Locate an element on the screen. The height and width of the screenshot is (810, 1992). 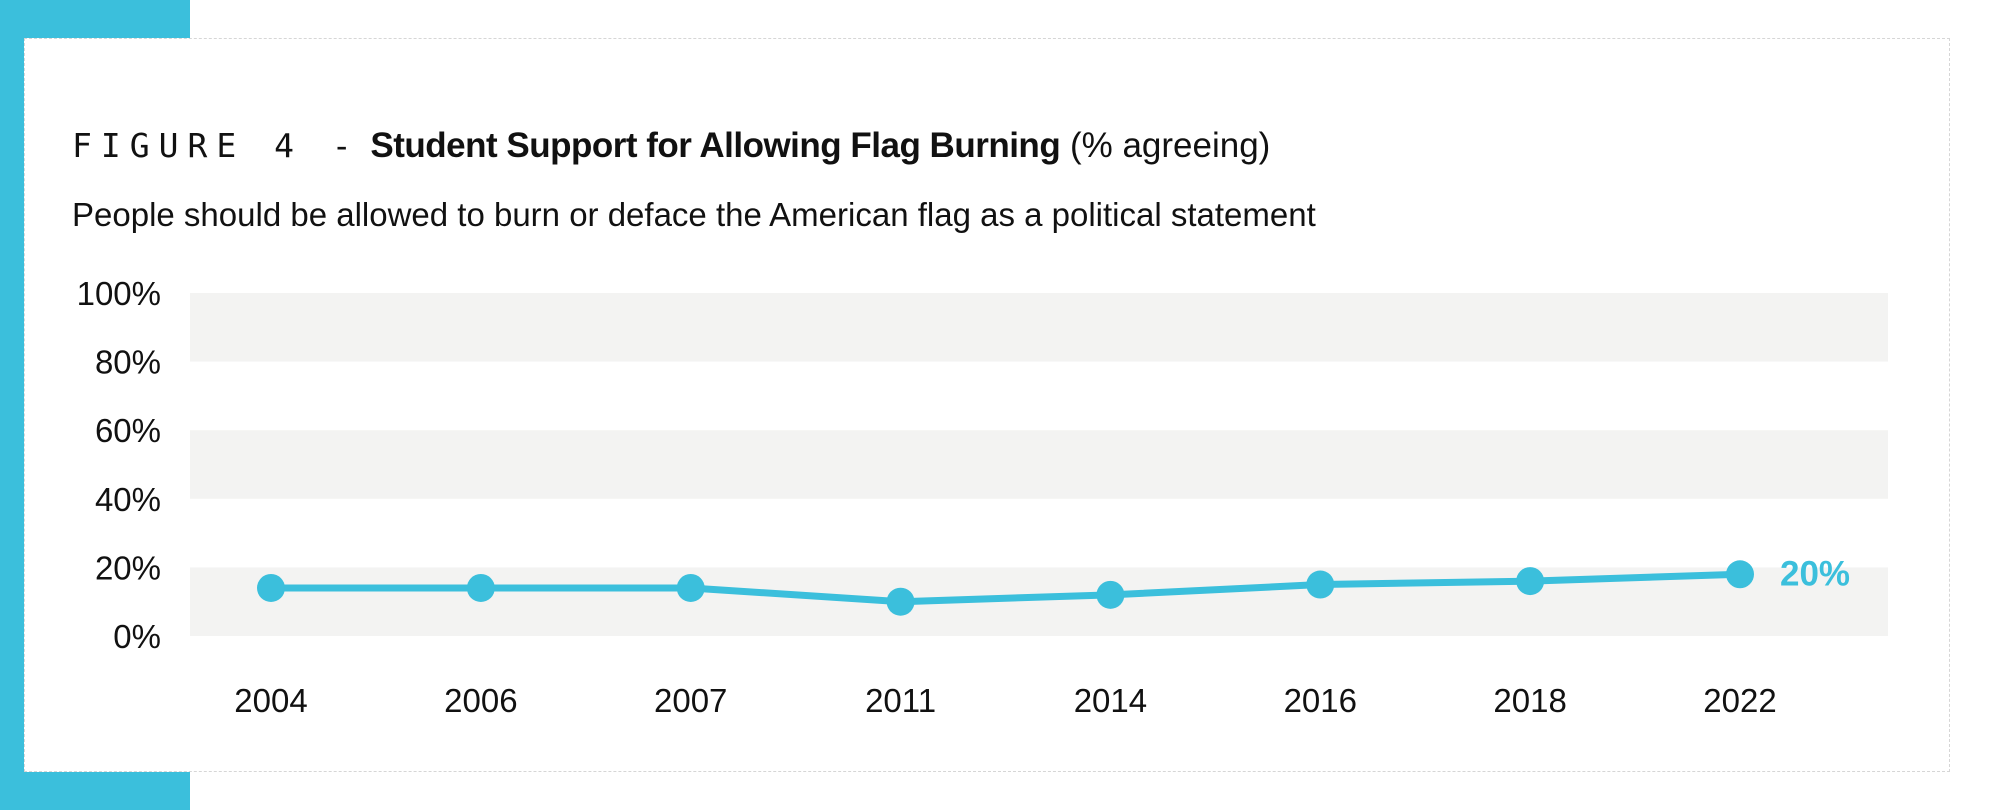
y-tick-label: 80% is located at coordinates (128, 362).